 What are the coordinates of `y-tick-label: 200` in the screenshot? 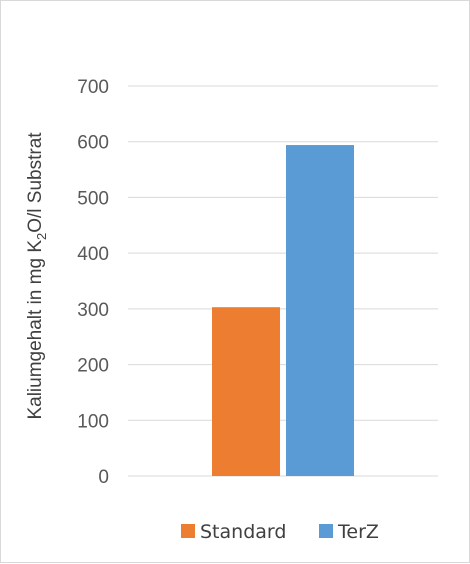 It's located at (93, 366).